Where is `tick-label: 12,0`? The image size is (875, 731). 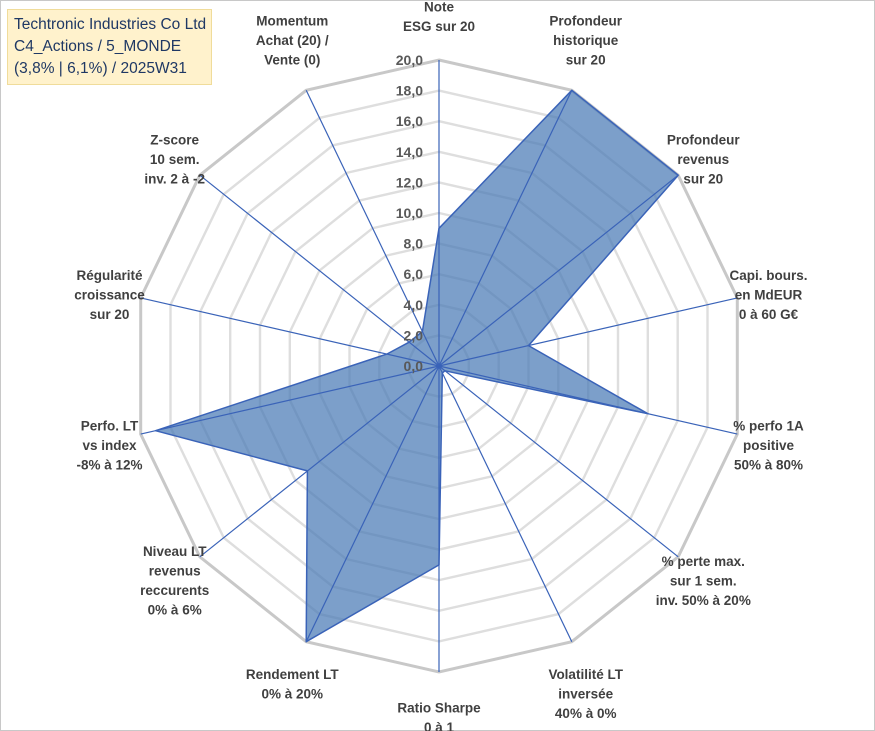
tick-label: 12,0 is located at coordinates (409, 182).